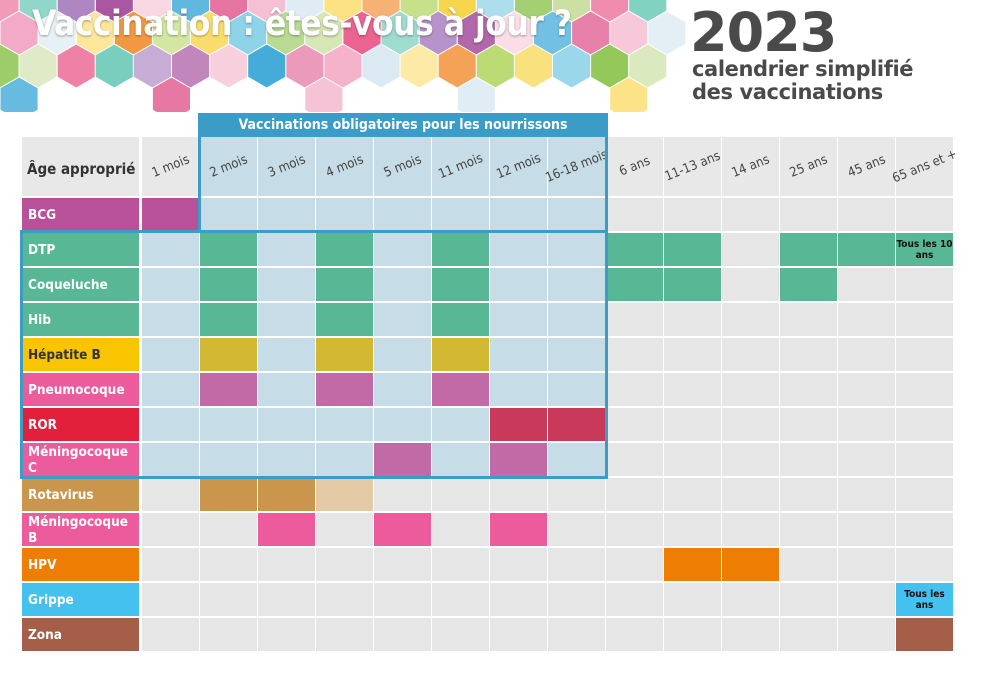 Image resolution: width=981 pixels, height=679 pixels. I want to click on vaccine-label: Zona, so click(80, 634).